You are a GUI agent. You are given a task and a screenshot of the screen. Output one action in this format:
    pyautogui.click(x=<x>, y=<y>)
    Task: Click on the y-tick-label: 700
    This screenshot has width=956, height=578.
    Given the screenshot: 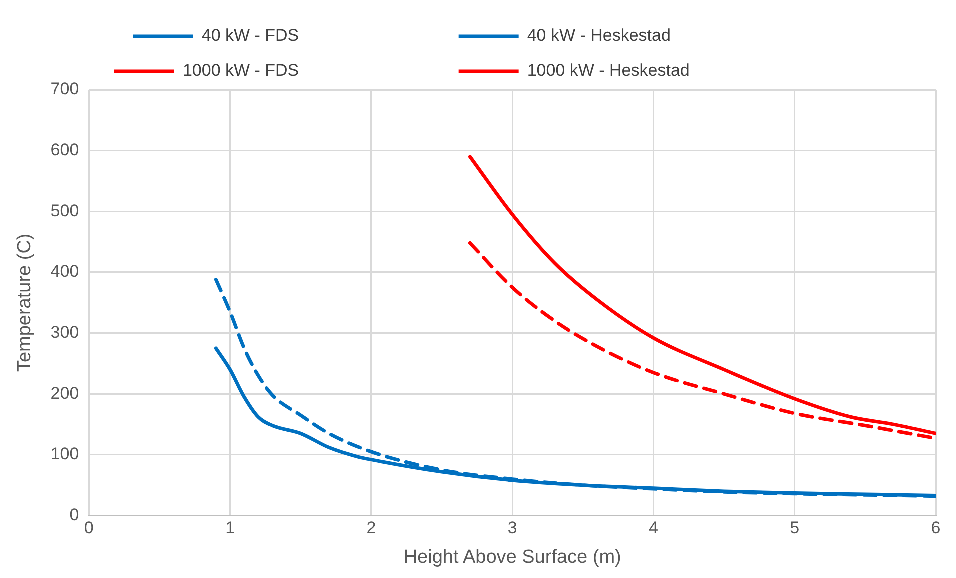 What is the action you would take?
    pyautogui.click(x=65, y=89)
    